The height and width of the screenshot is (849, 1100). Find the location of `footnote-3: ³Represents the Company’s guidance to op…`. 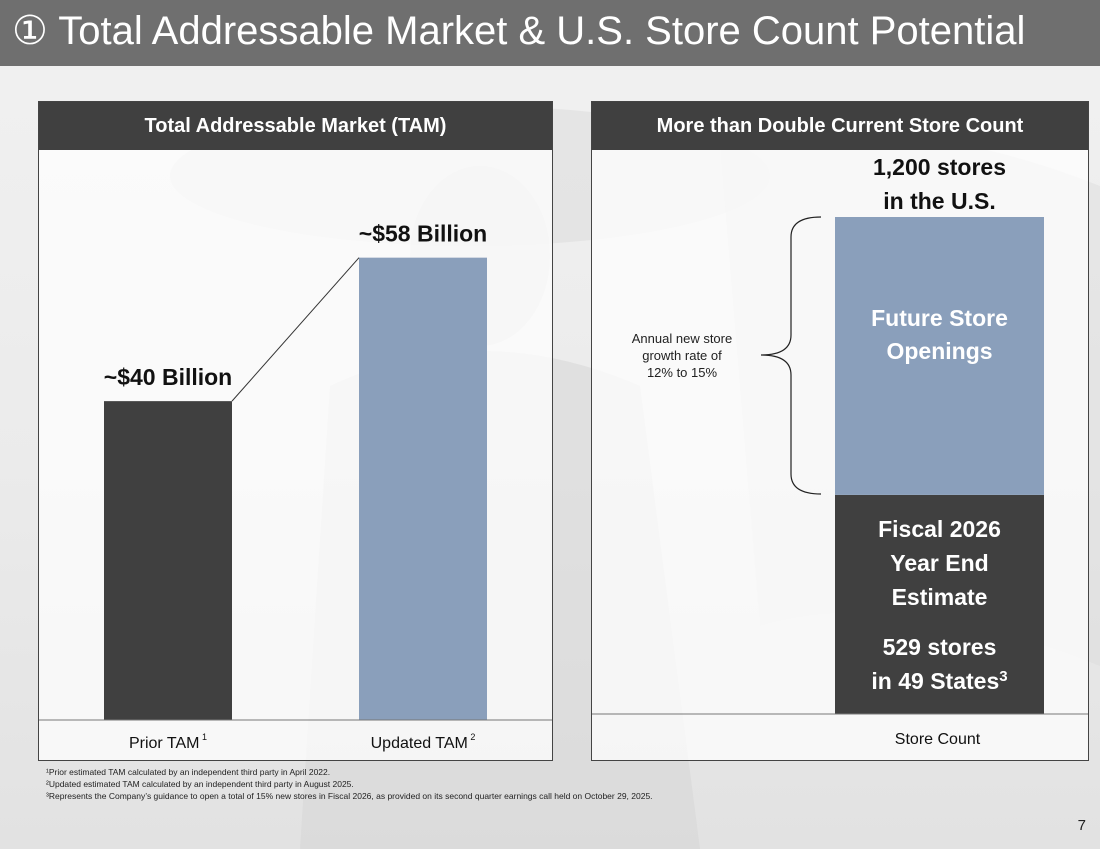

footnote-3: ³Represents the Company’s guidance to op… is located at coordinates (349, 796).